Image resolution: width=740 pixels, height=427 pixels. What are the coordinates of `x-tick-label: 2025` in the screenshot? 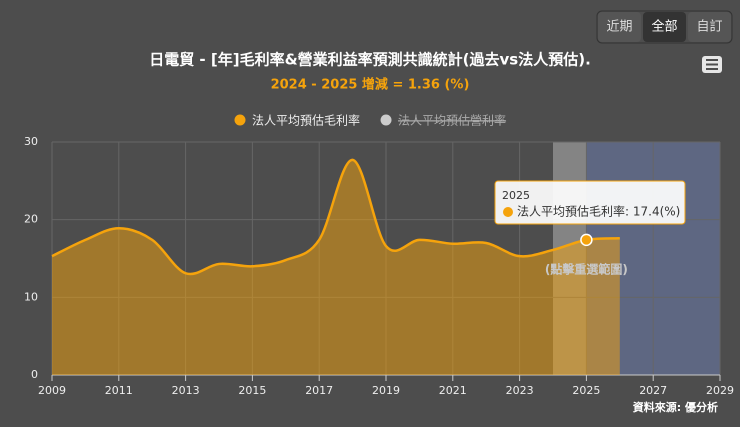 It's located at (586, 390).